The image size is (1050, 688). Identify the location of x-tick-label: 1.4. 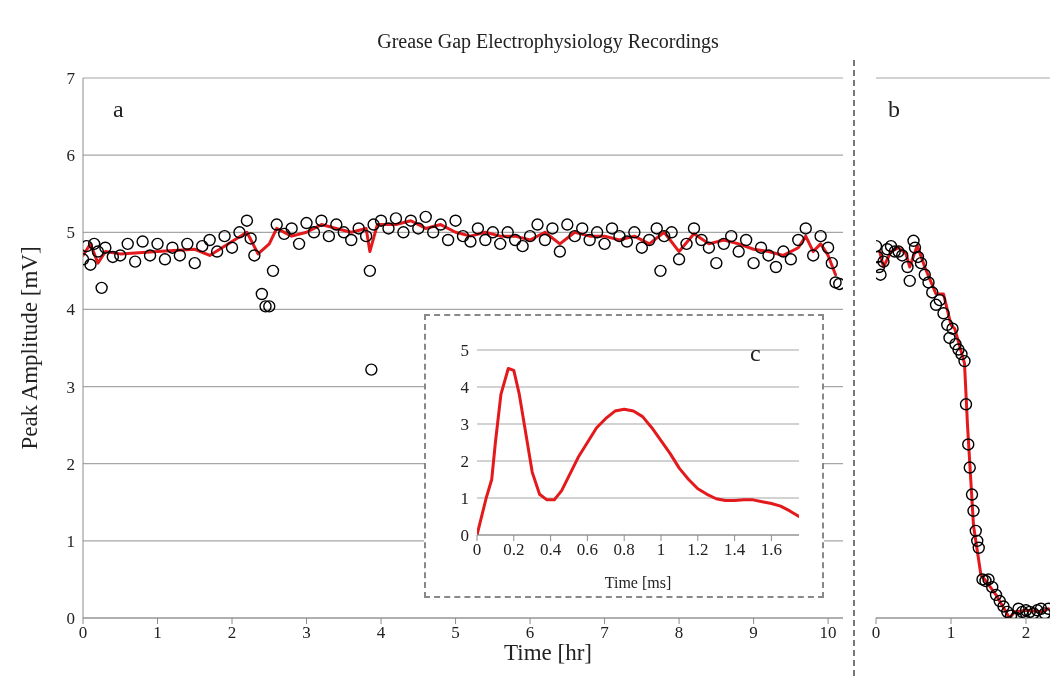
(734, 550).